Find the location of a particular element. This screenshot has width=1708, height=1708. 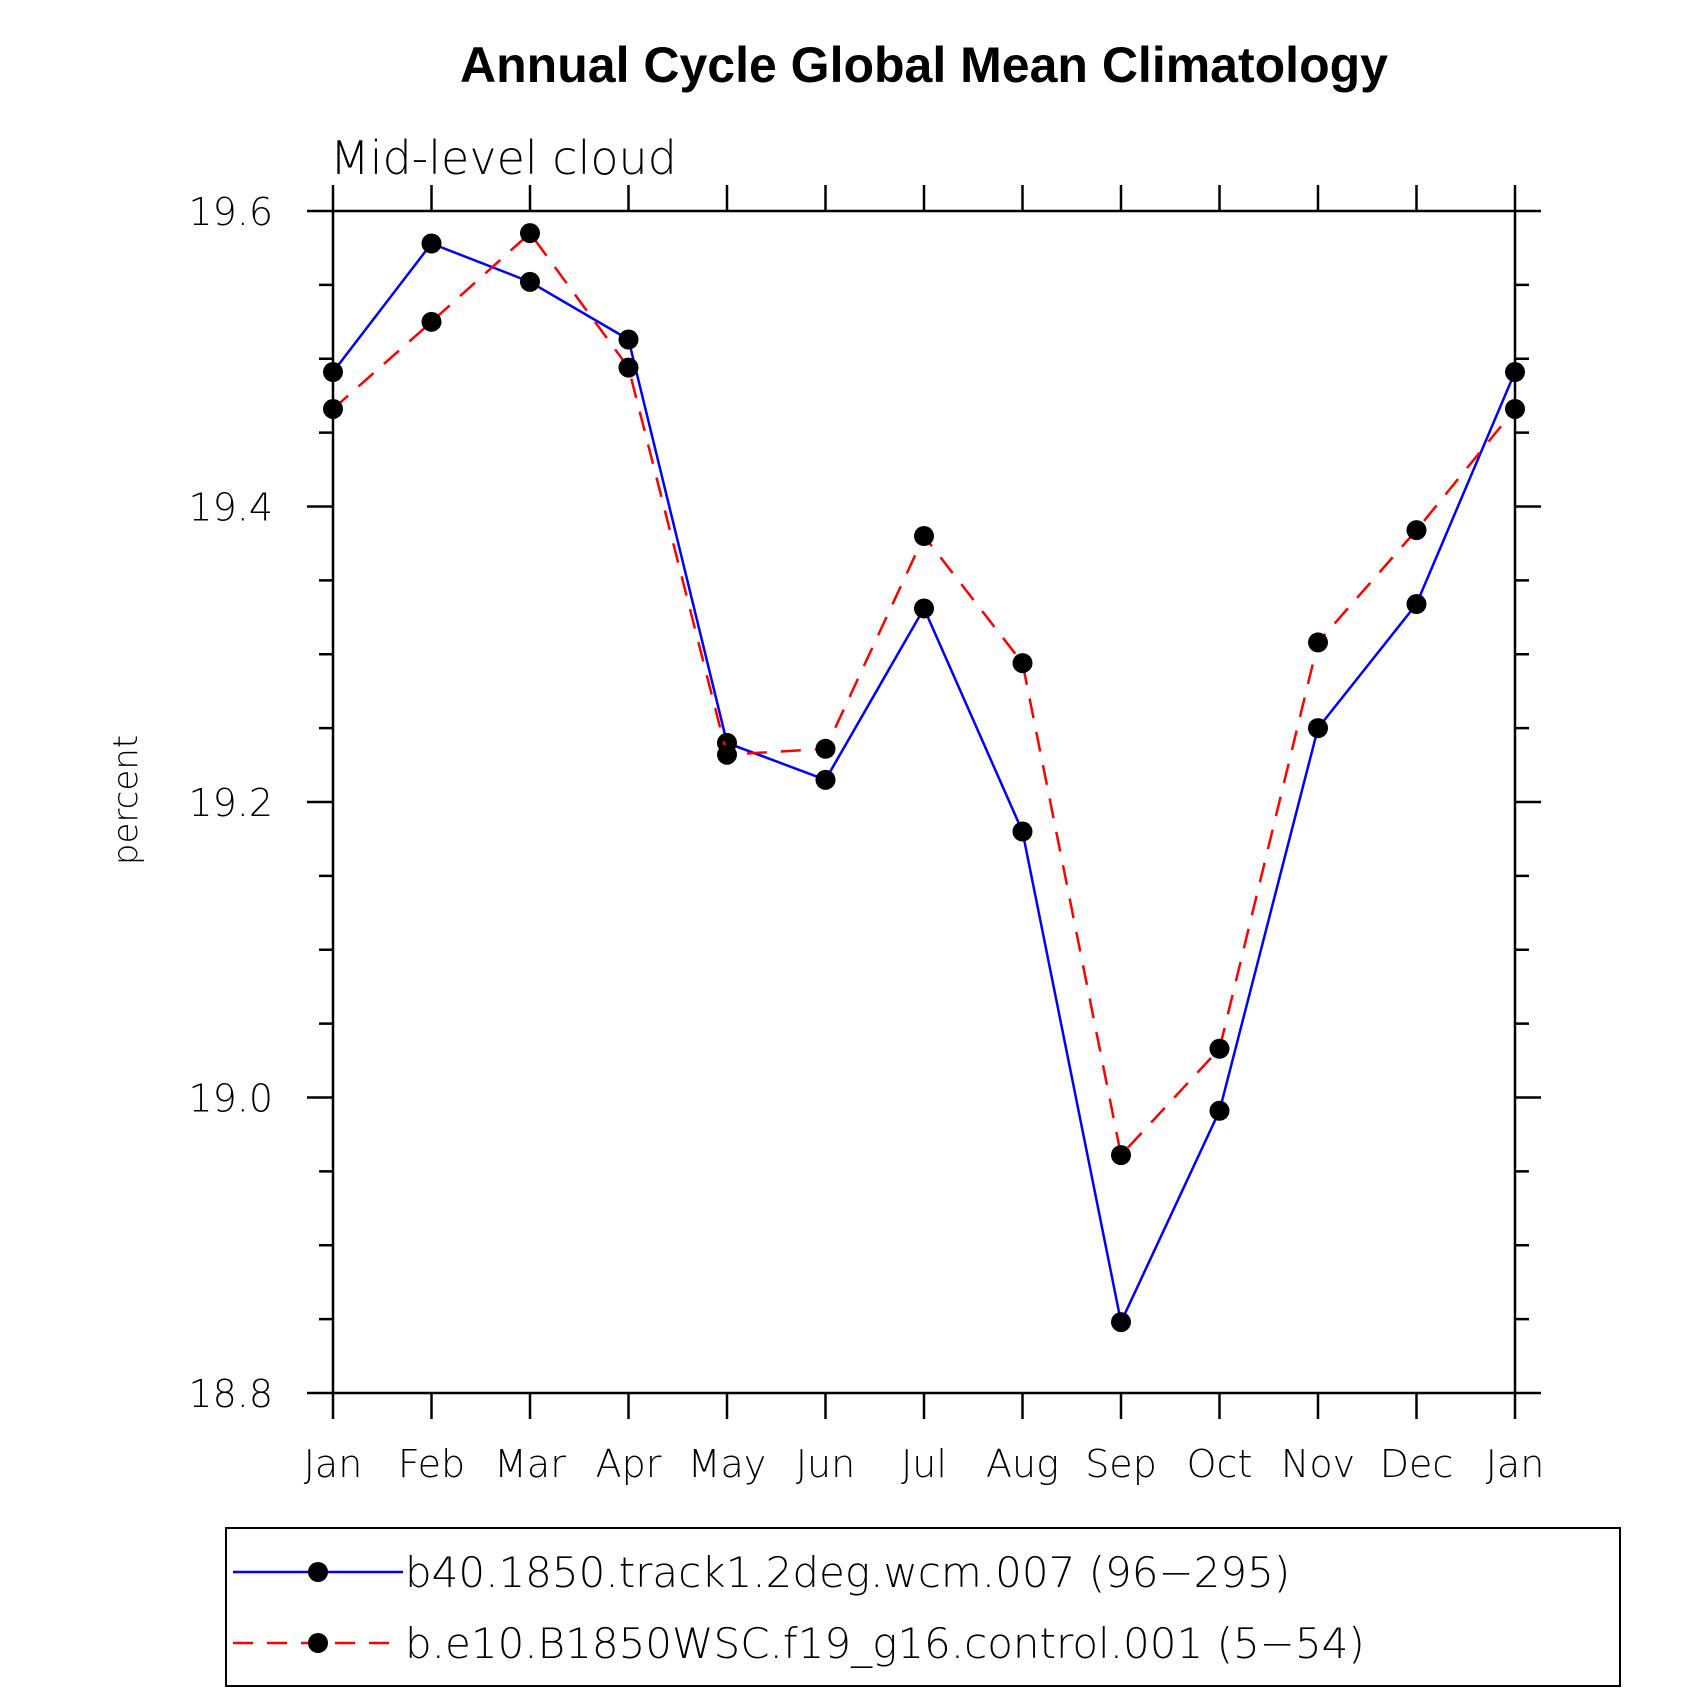

x-tick-label: Oct is located at coordinates (1220, 1464).